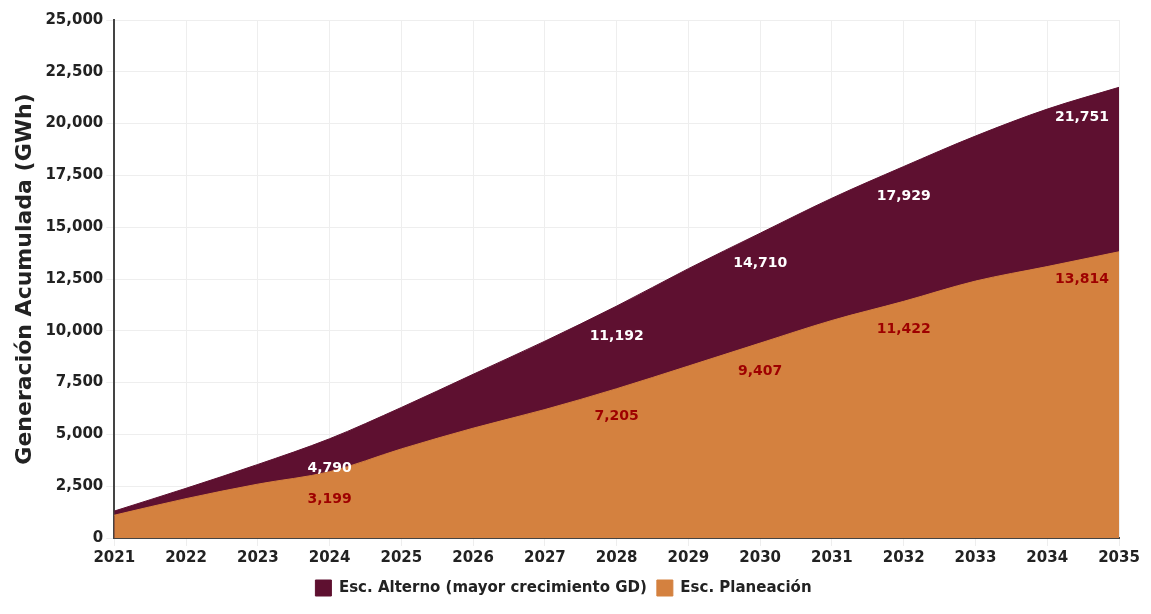 This screenshot has height=614, width=1151. Describe the element at coordinates (74, 122) in the screenshot. I see `y-tick-label: 20,000` at that location.